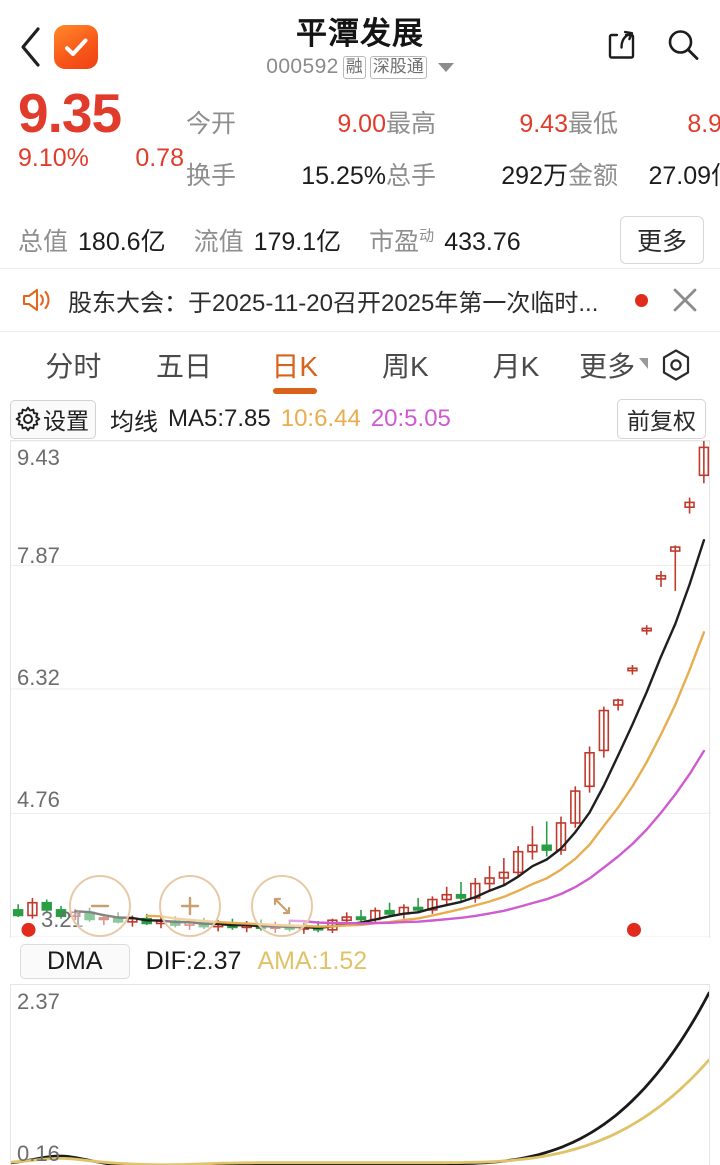 The width and height of the screenshot is (720, 1165). What do you see at coordinates (53, 158) in the screenshot?
I see `change-percent: 9.10%` at bounding box center [53, 158].